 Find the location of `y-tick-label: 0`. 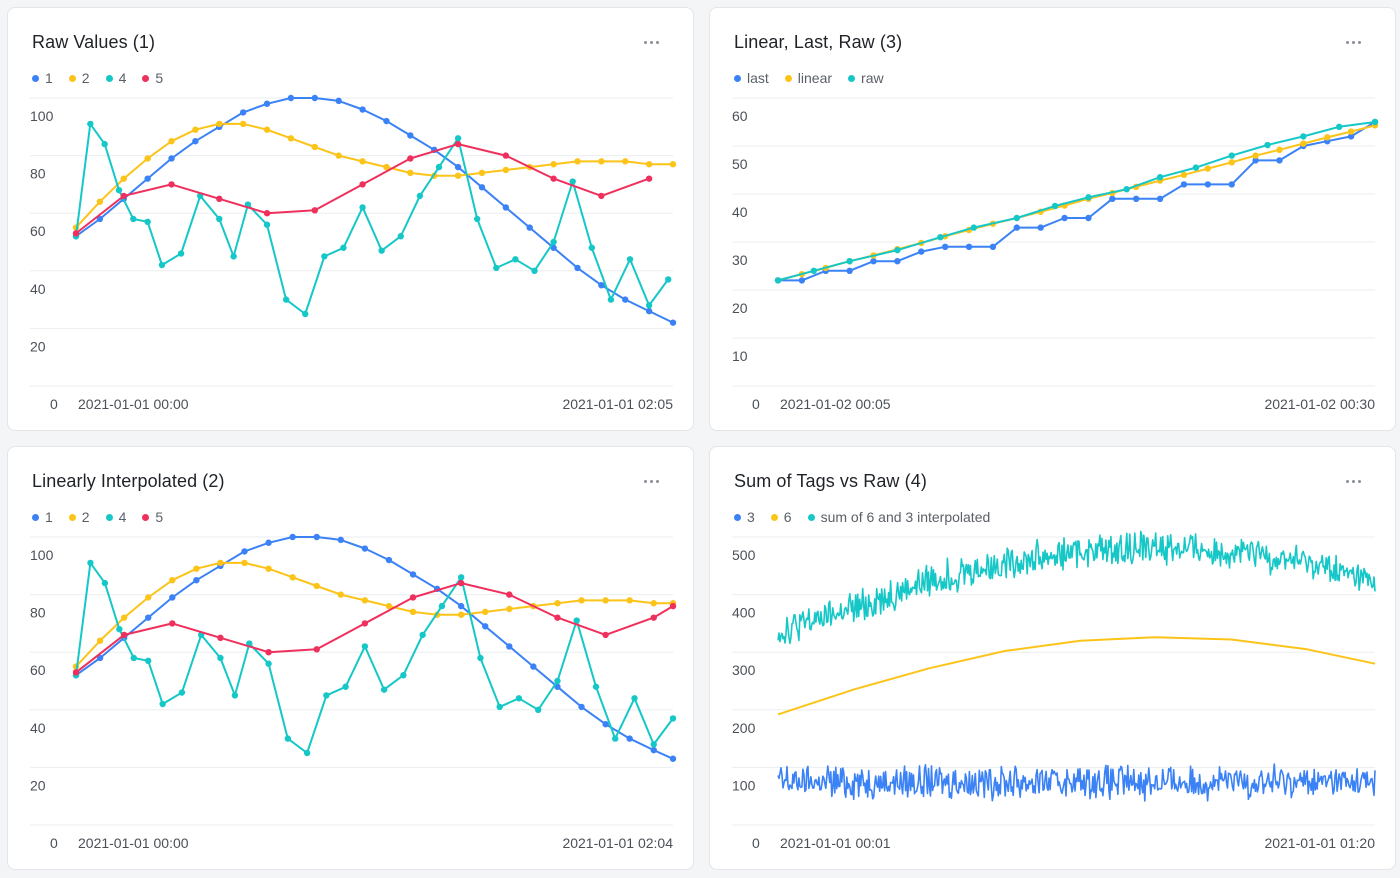

y-tick-label: 0 is located at coordinates (756, 404).